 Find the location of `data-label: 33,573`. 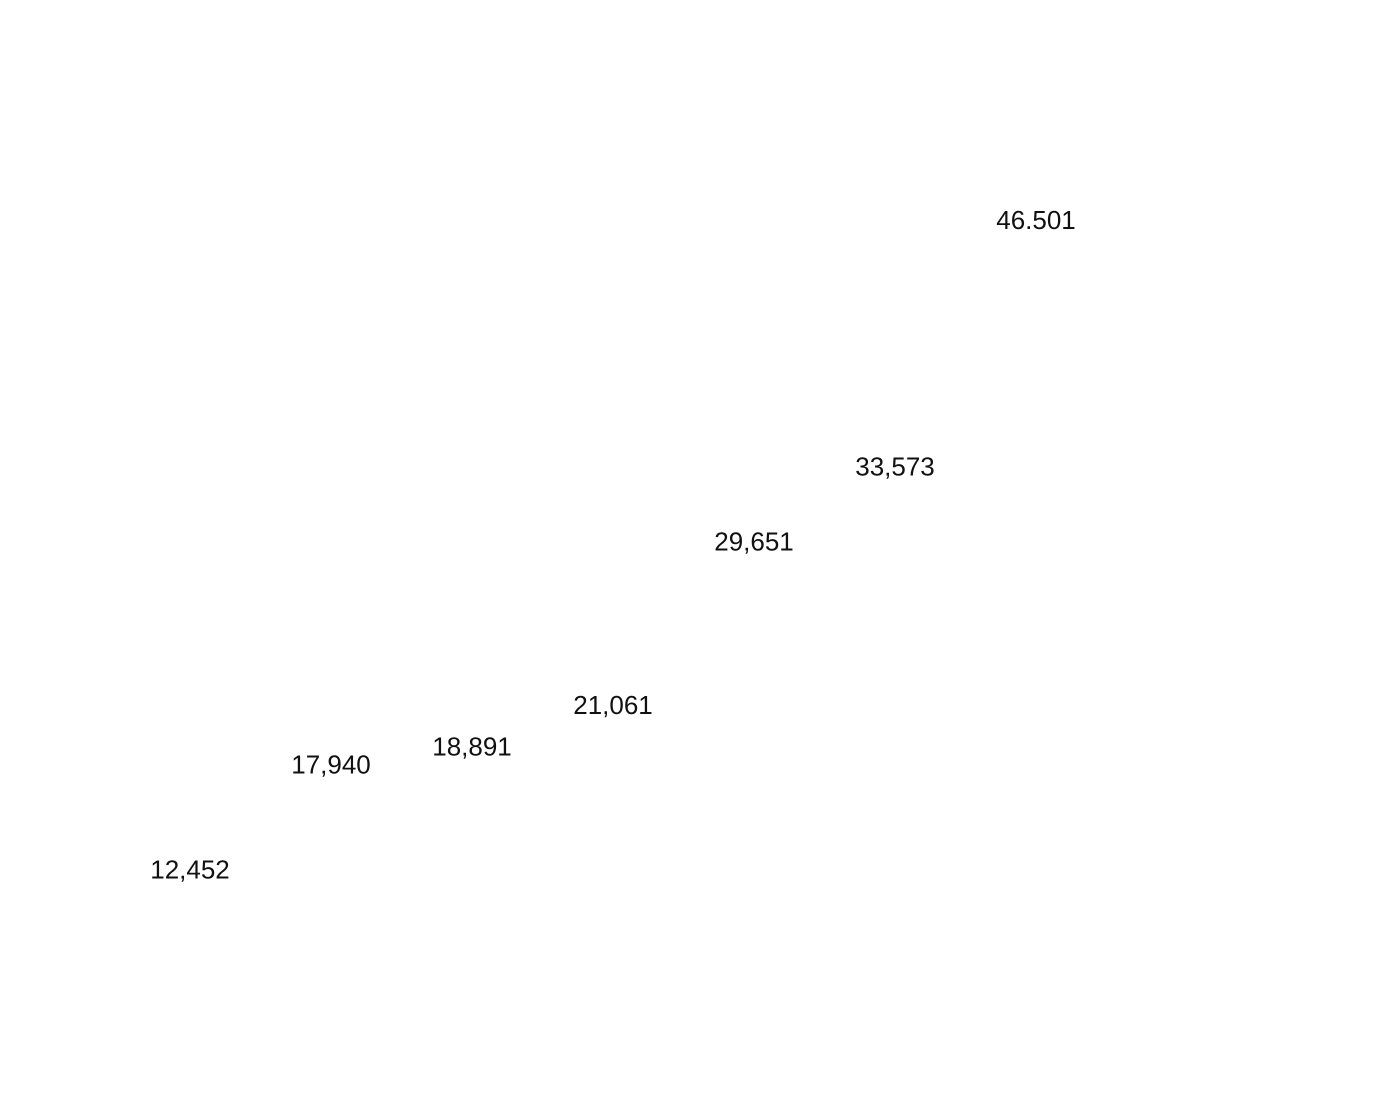

data-label: 33,573 is located at coordinates (895, 466).